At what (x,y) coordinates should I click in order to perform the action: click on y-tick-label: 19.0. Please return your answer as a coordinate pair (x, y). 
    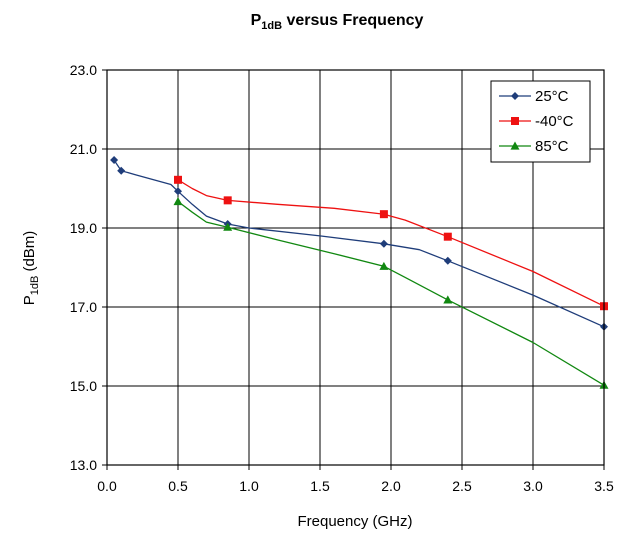
    Looking at the image, I should click on (83, 228).